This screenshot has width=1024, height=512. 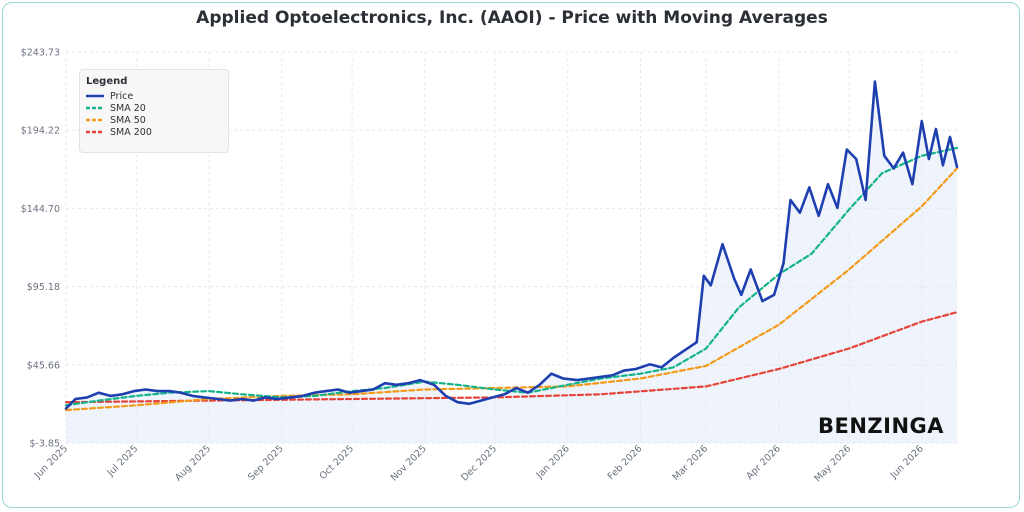 What do you see at coordinates (95, 132) in the screenshot?
I see `legend-swatch-sma200` at bounding box center [95, 132].